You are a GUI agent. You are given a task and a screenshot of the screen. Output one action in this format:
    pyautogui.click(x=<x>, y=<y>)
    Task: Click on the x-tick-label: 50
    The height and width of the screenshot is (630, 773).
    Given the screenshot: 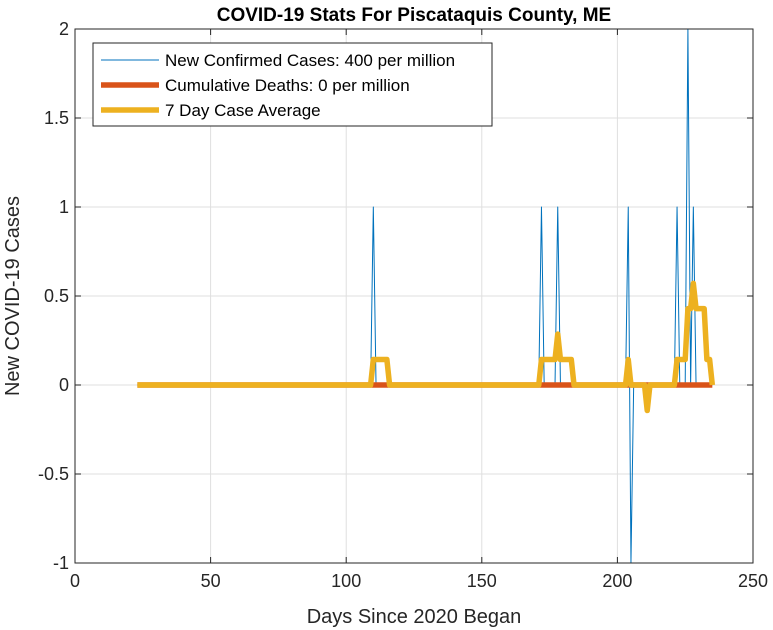 What is the action you would take?
    pyautogui.click(x=211, y=581)
    